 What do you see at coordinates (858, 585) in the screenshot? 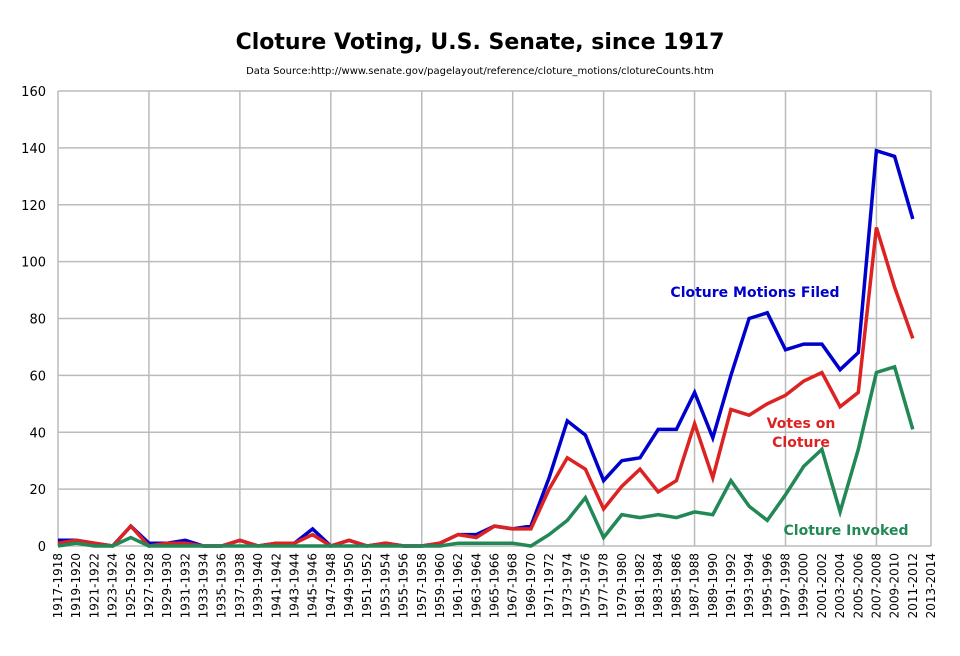
I see `x-tick-label: 2005-2006` at bounding box center [858, 585].